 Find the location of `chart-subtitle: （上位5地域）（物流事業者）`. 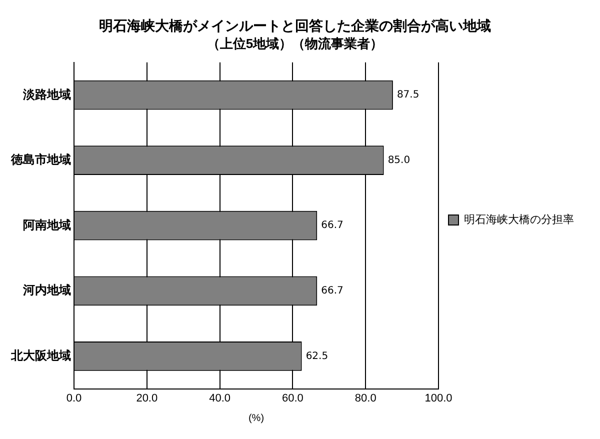

chart-subtitle: （上位5地域）（物流事業者） is located at coordinates (295, 44).